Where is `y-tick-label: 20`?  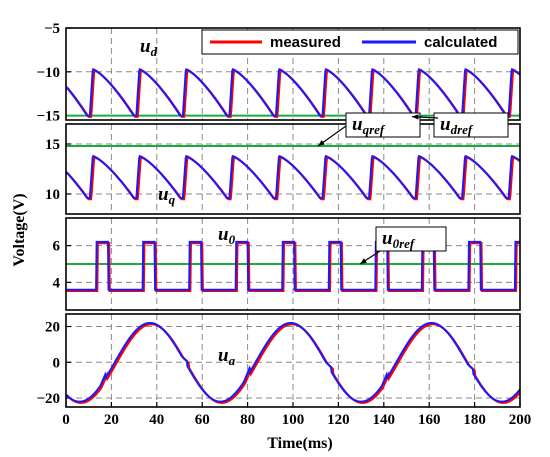 y-tick-label: 20 is located at coordinates (52, 328).